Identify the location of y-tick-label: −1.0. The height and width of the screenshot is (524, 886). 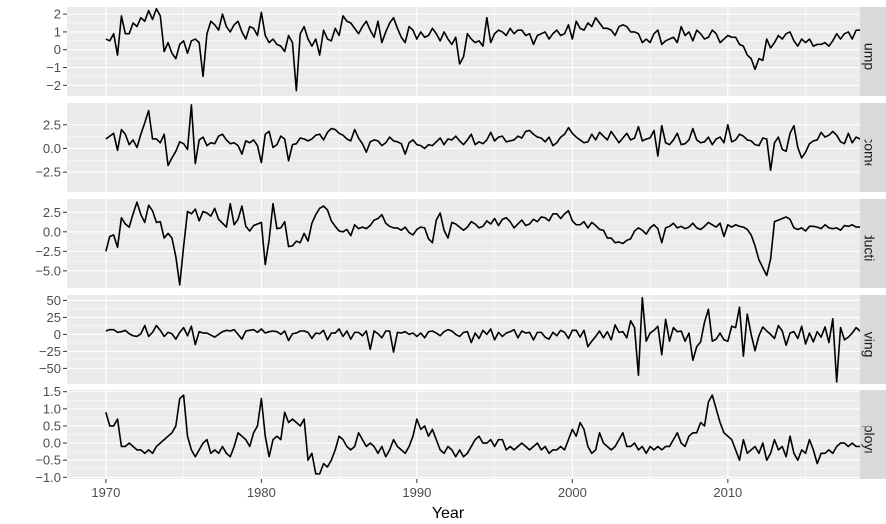
(48, 477).